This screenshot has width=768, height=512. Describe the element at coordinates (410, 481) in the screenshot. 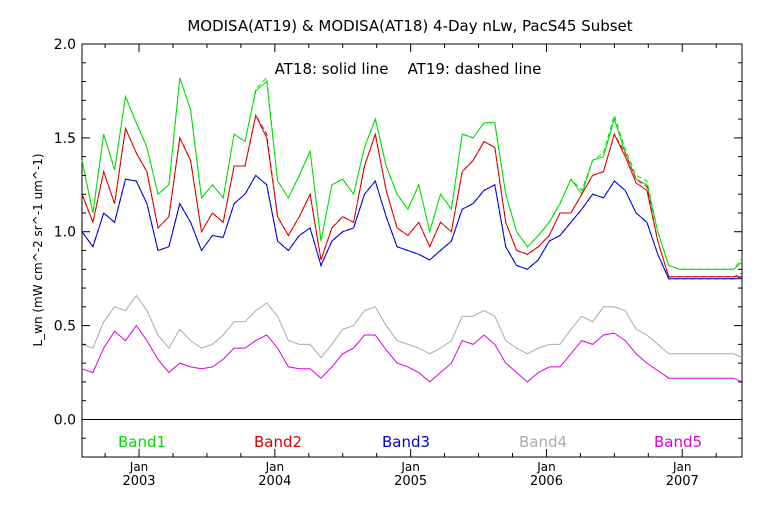

I see `x-tick-year-label: 2005` at that location.